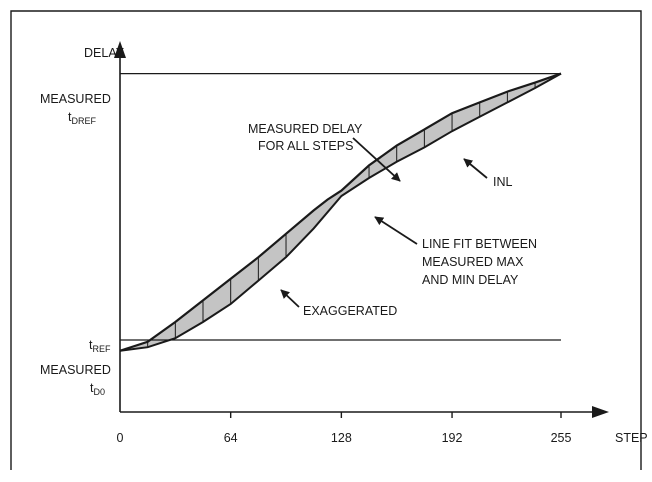  What do you see at coordinates (344, 428) in the screenshot?
I see `x-ticks: 0 64 128 192 255` at bounding box center [344, 428].